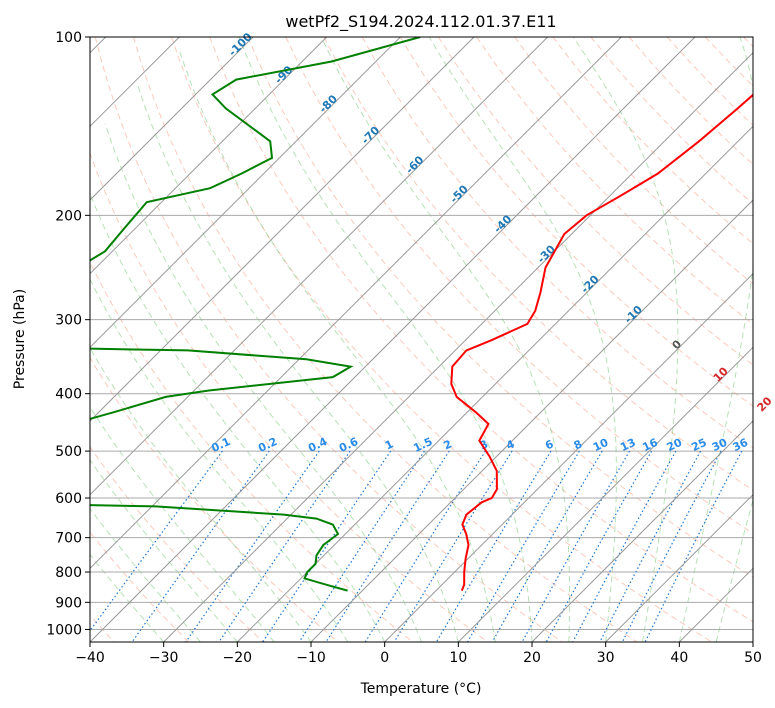 The width and height of the screenshot is (775, 708). Describe the element at coordinates (459, 193) in the screenshot. I see `isotherm-label: -50` at that location.